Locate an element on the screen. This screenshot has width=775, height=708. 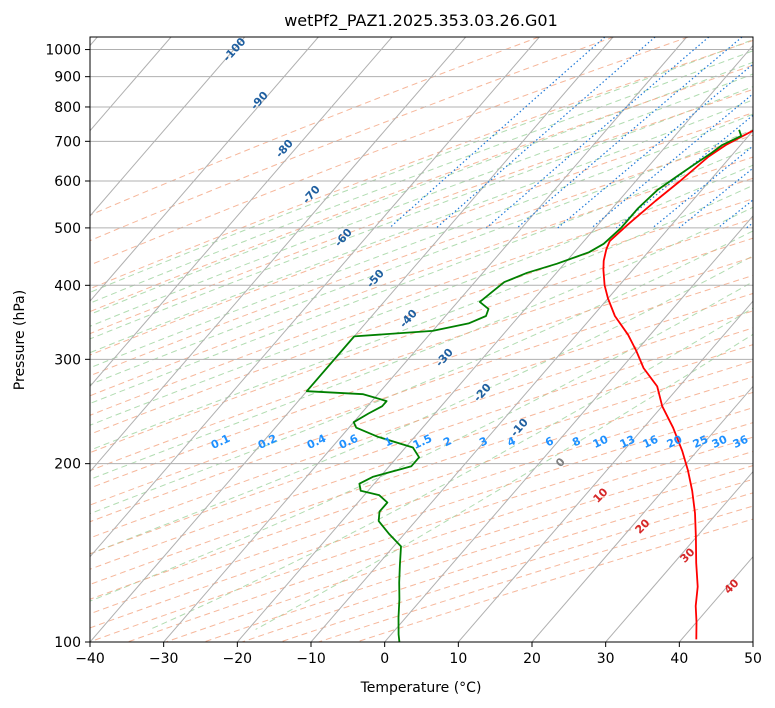
mixing-ratio-label: 10 is located at coordinates (601, 442).